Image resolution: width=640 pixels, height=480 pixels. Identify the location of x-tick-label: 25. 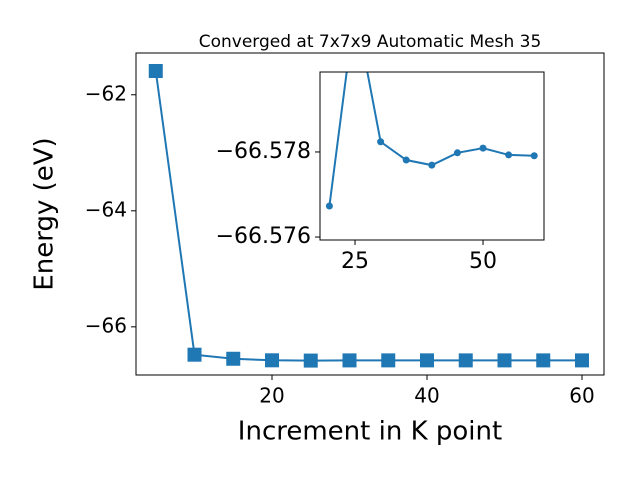
(355, 261).